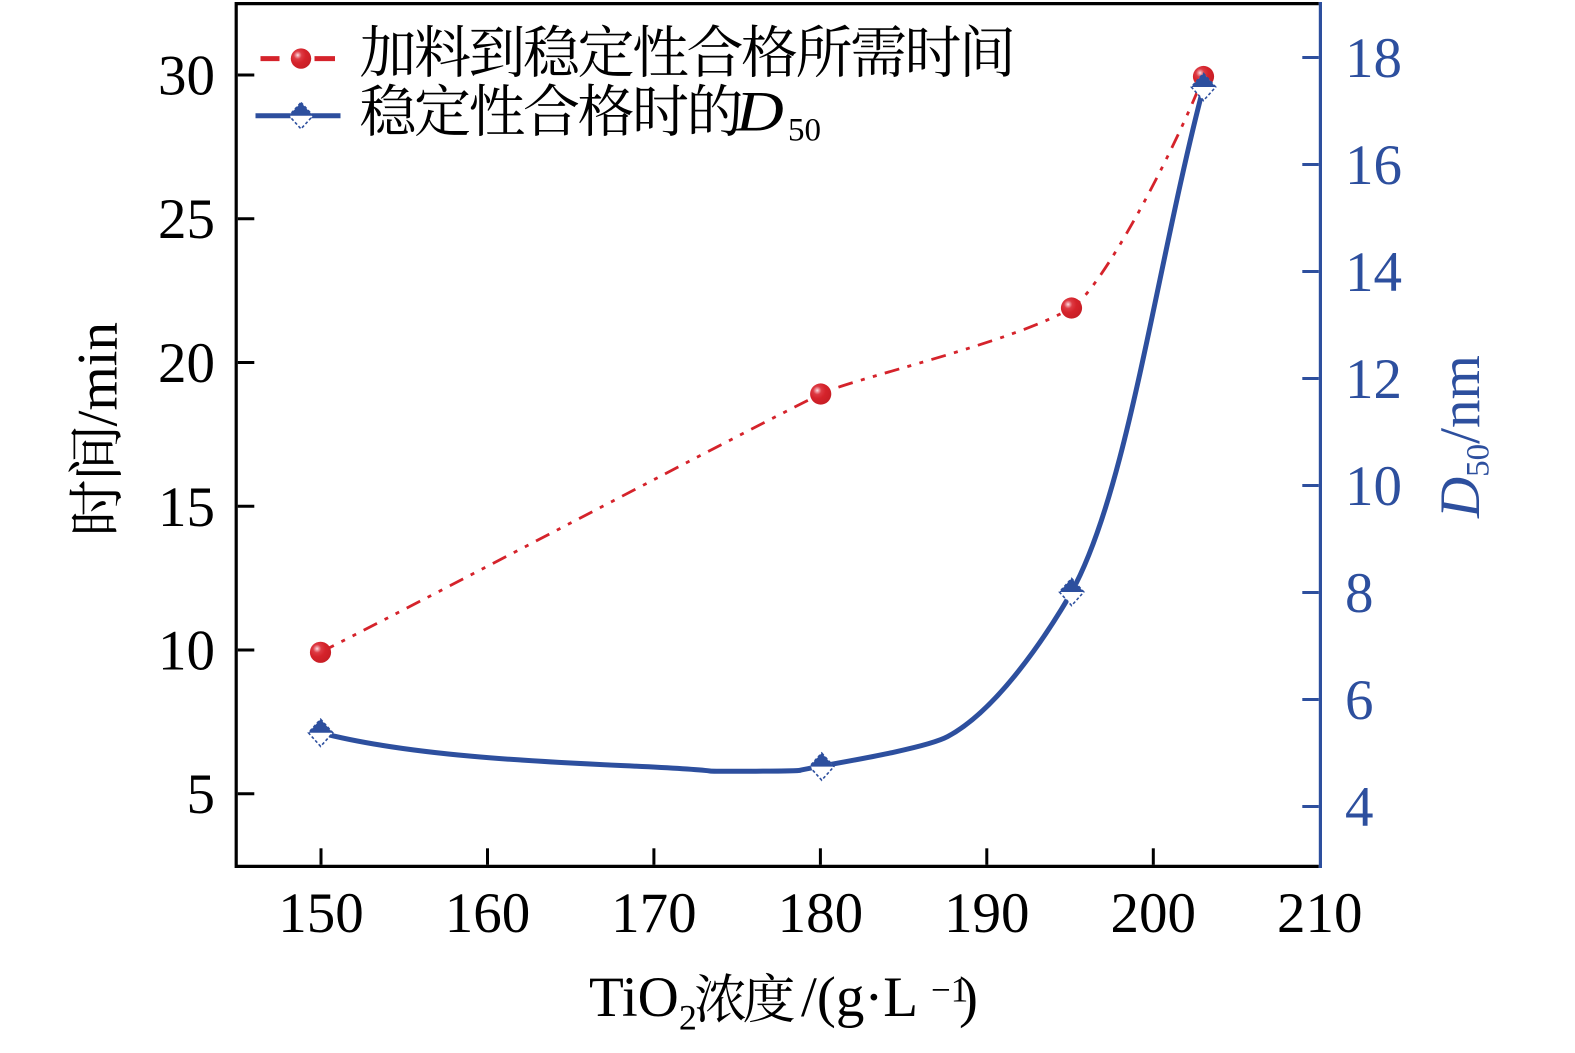 This screenshot has height=1053, width=1575. Describe the element at coordinates (488, 913) in the screenshot. I see `svg-text: 160` at that location.